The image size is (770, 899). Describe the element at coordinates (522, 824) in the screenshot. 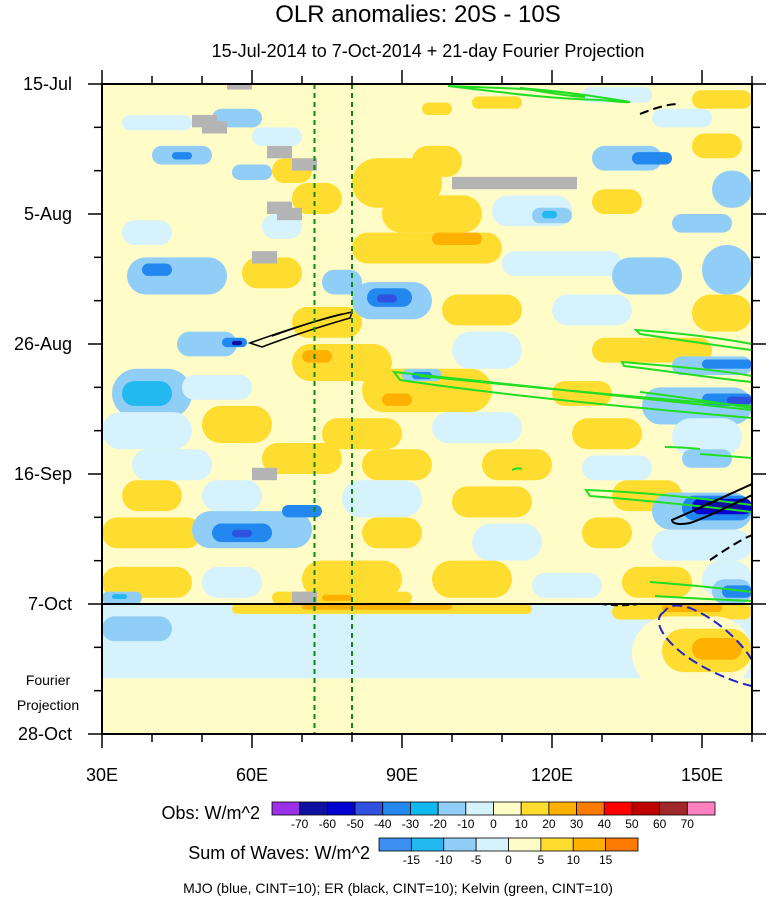

I see `colorbar-tick-label: 10` at that location.